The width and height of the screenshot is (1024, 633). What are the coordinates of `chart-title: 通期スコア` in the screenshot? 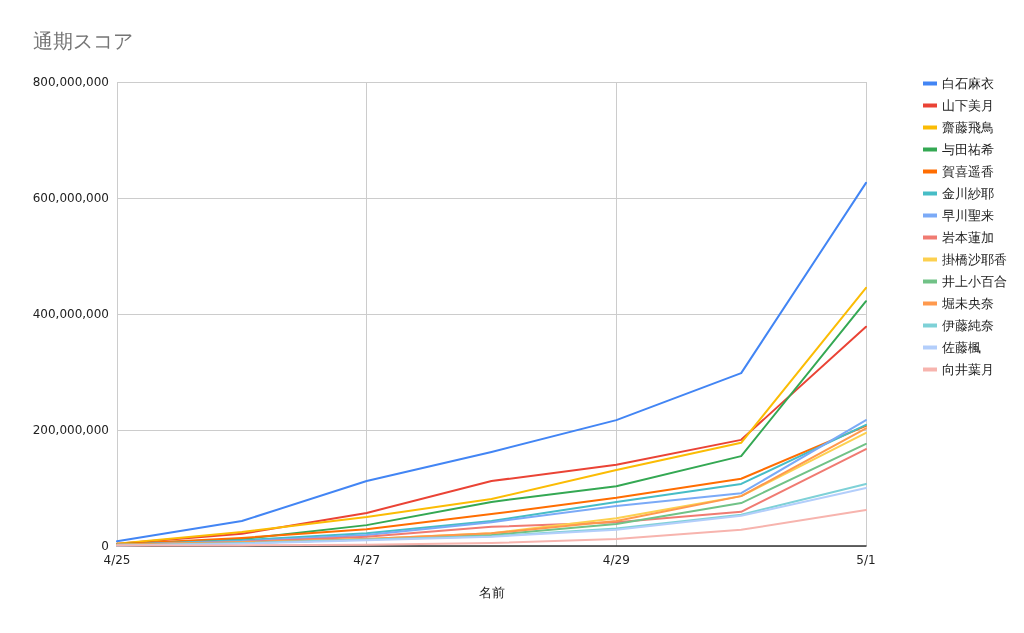 It's located at (83, 41).